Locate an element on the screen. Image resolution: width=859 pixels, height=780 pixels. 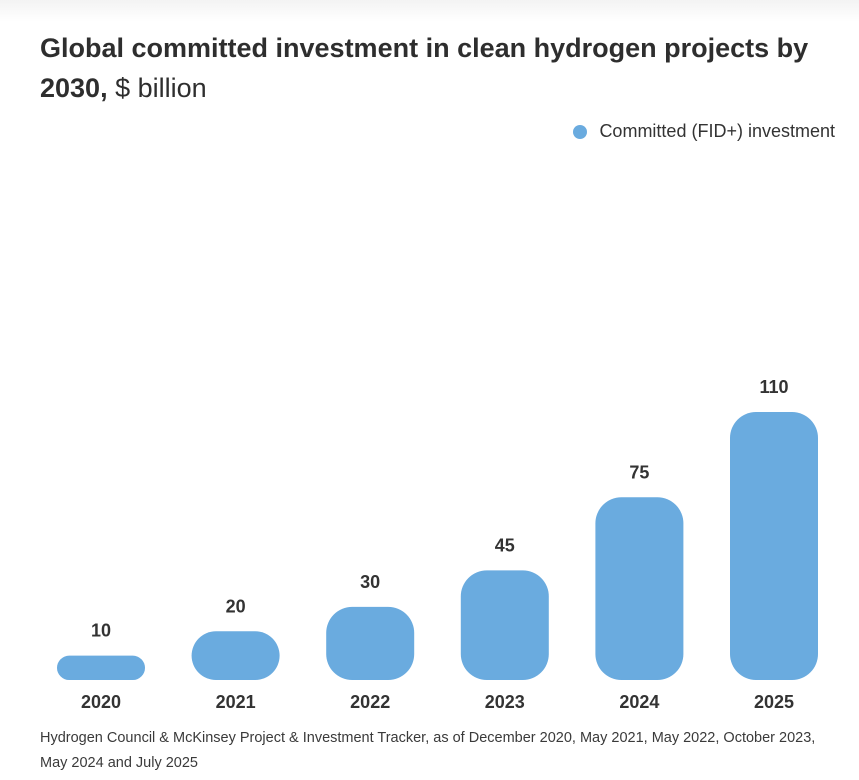
legend: Committed (FID+) investment is located at coordinates (704, 131).